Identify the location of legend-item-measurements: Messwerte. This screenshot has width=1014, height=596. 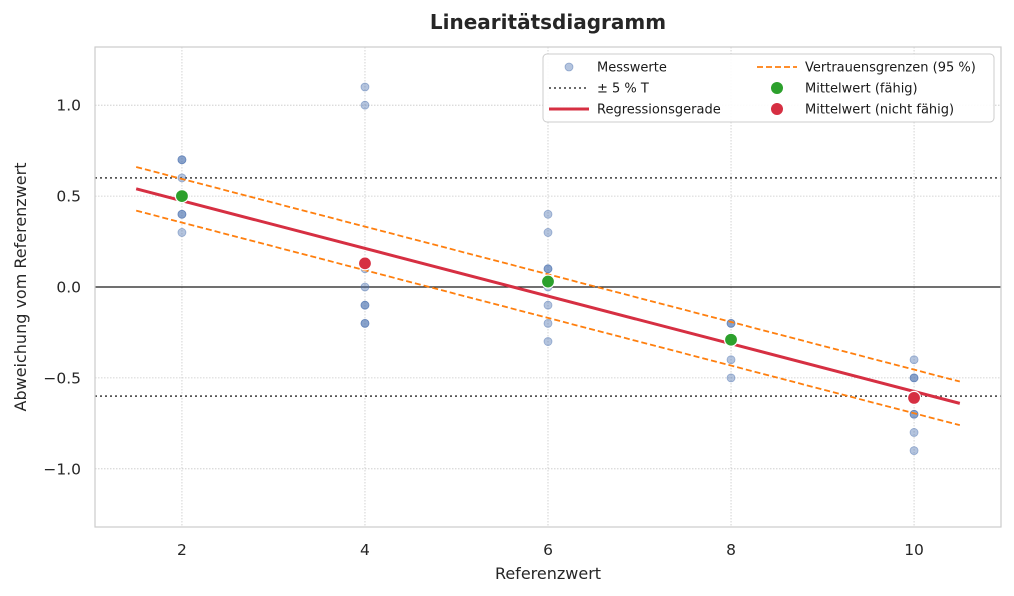
(615, 68).